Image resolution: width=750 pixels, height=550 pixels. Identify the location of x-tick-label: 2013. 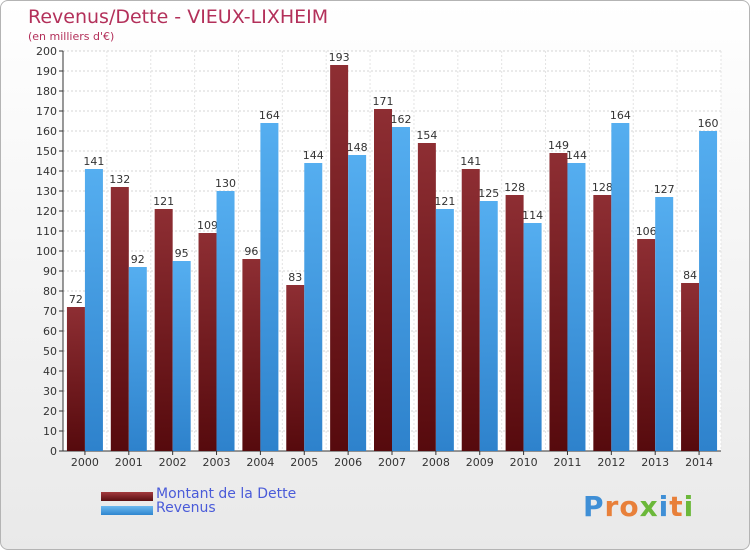
(655, 462).